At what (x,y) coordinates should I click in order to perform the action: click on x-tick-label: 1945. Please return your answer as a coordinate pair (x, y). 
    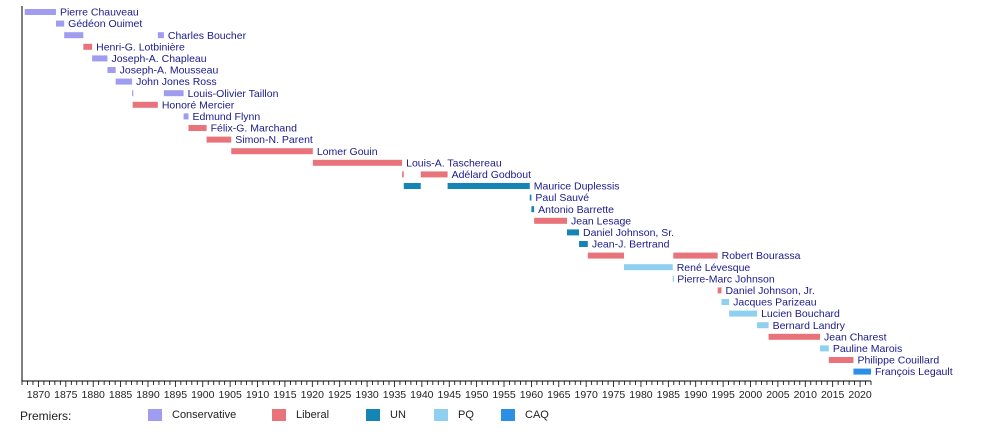
    Looking at the image, I should click on (450, 395).